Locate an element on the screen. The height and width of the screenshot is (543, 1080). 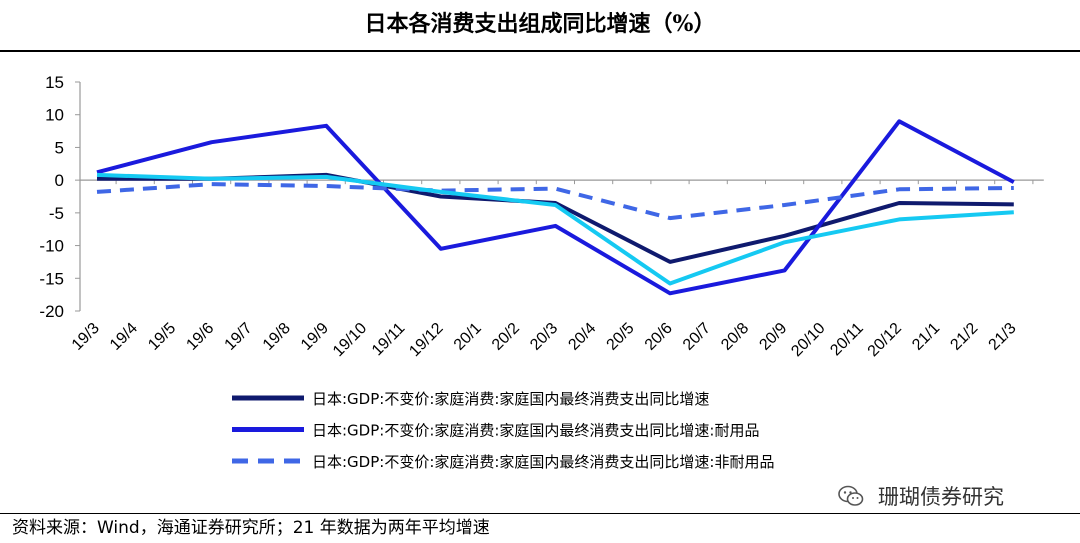
y-tick-label: -15 is located at coordinates (51, 278).